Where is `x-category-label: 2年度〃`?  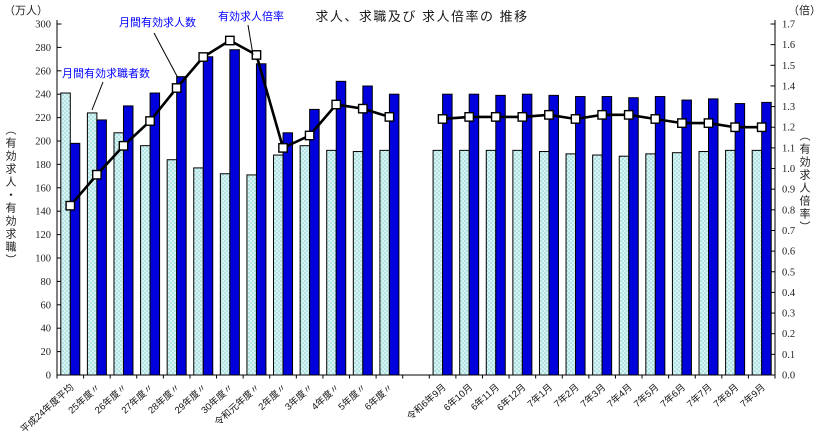
x-category-label: 2年度〃 is located at coordinates (272, 397).